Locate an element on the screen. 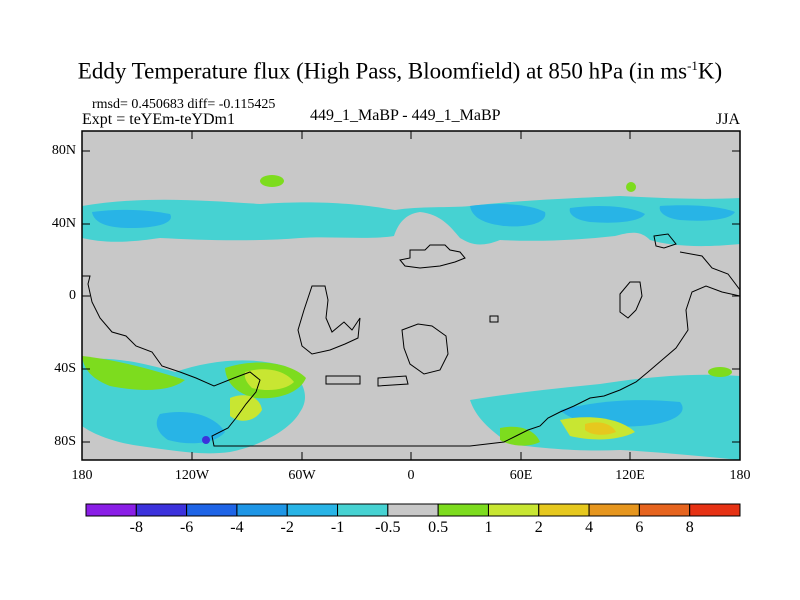 The width and height of the screenshot is (800, 600). colorbar-label: 4 is located at coordinates (589, 527).